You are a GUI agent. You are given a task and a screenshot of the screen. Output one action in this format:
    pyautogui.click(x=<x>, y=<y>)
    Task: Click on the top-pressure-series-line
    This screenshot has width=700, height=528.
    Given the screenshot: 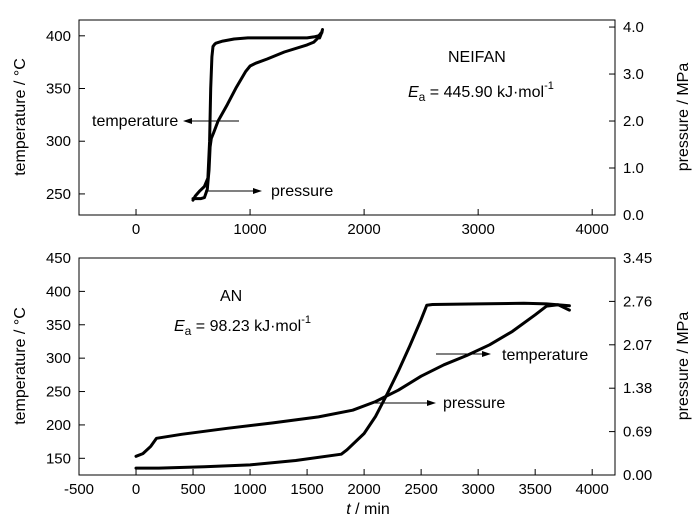 What is the action you would take?
    pyautogui.click(x=257, y=116)
    